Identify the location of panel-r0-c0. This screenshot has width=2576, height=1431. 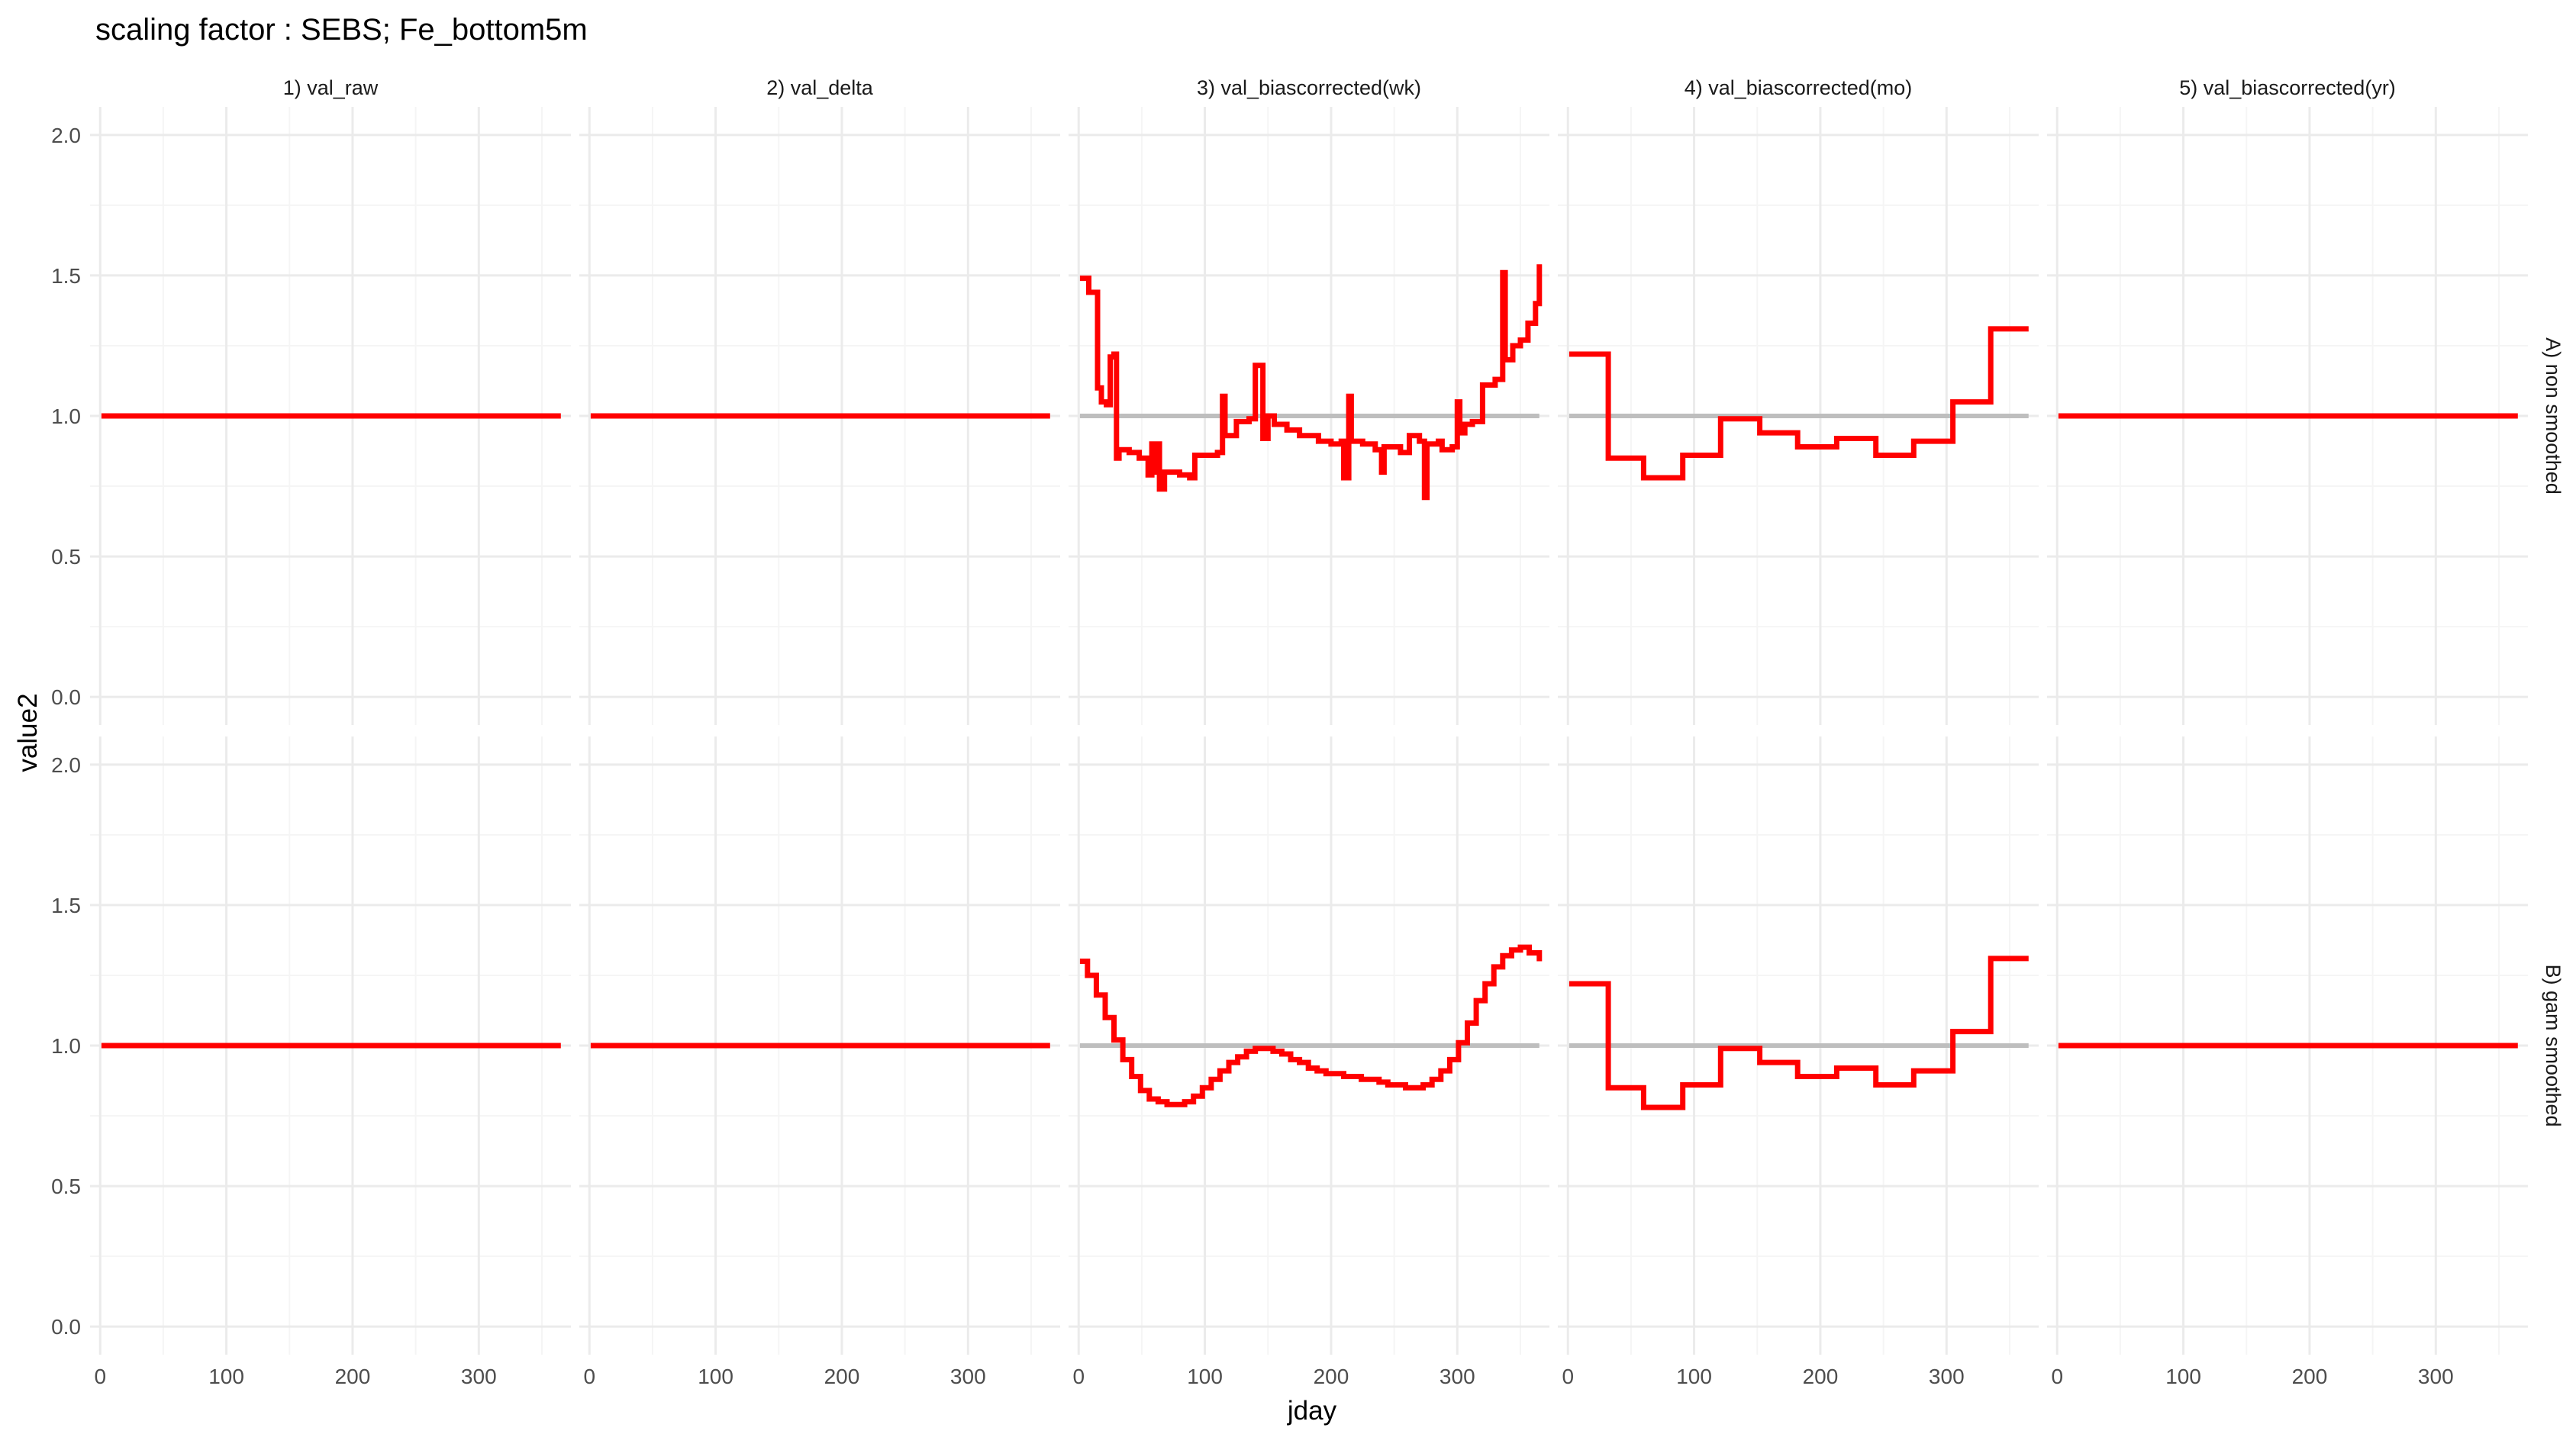
(331, 416).